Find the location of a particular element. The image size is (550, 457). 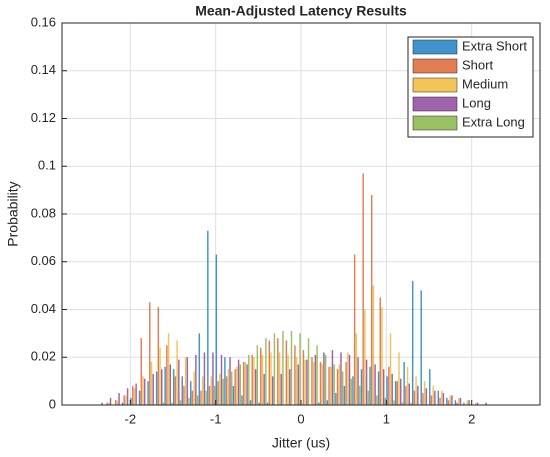

x-tick-label: -2 is located at coordinates (131, 418).